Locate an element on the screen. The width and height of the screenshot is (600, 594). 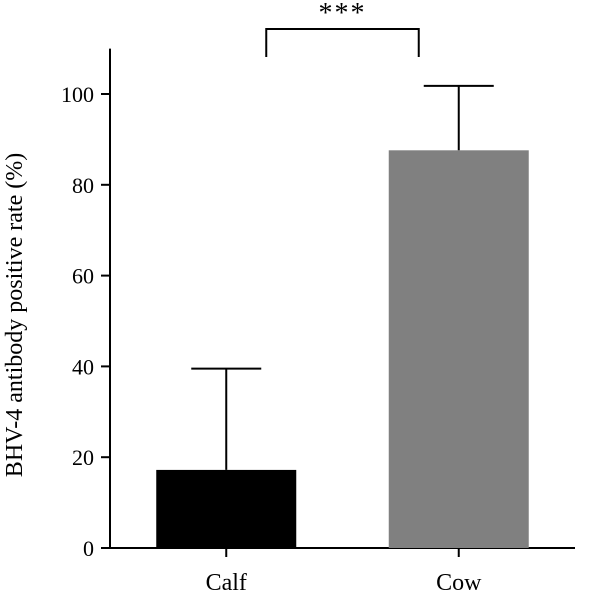
x-tick-label: Calf is located at coordinates (226, 582).